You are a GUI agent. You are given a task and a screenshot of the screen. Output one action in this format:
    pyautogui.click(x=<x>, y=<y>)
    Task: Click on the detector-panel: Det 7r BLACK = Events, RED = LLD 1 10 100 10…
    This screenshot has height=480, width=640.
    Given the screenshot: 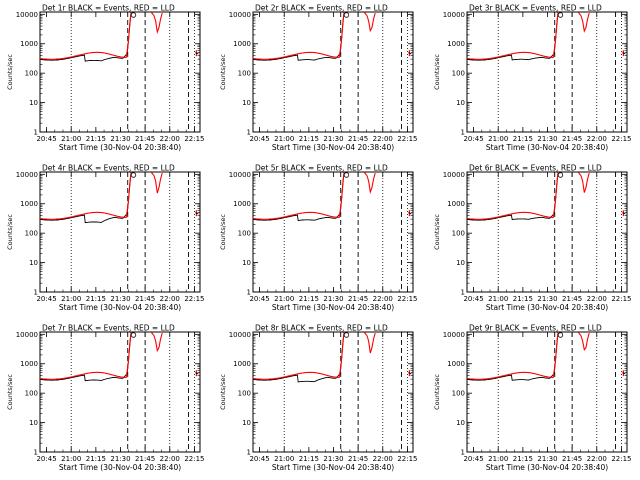 What is the action you would take?
    pyautogui.click(x=105, y=398)
    